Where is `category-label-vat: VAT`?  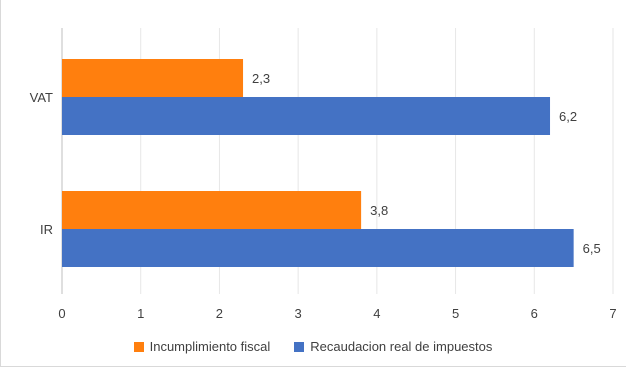
category-label-vat: VAT is located at coordinates (41, 97).